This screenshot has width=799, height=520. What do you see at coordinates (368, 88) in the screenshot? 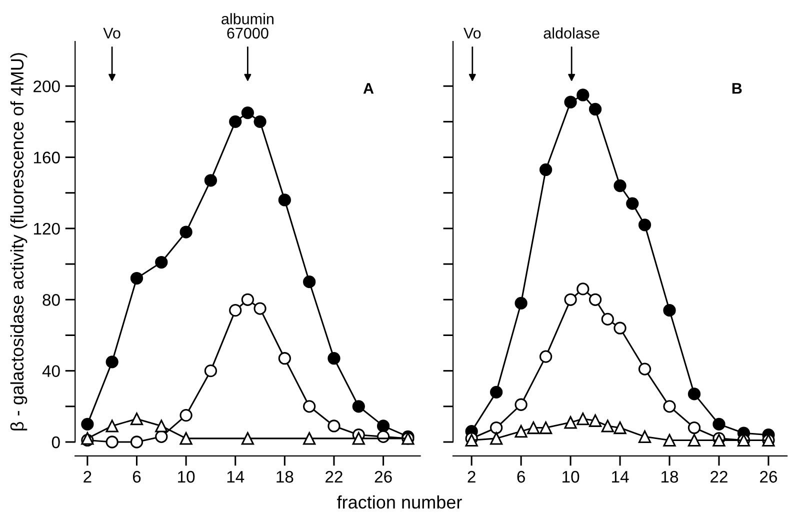
I see `annotation: A` at bounding box center [368, 88].